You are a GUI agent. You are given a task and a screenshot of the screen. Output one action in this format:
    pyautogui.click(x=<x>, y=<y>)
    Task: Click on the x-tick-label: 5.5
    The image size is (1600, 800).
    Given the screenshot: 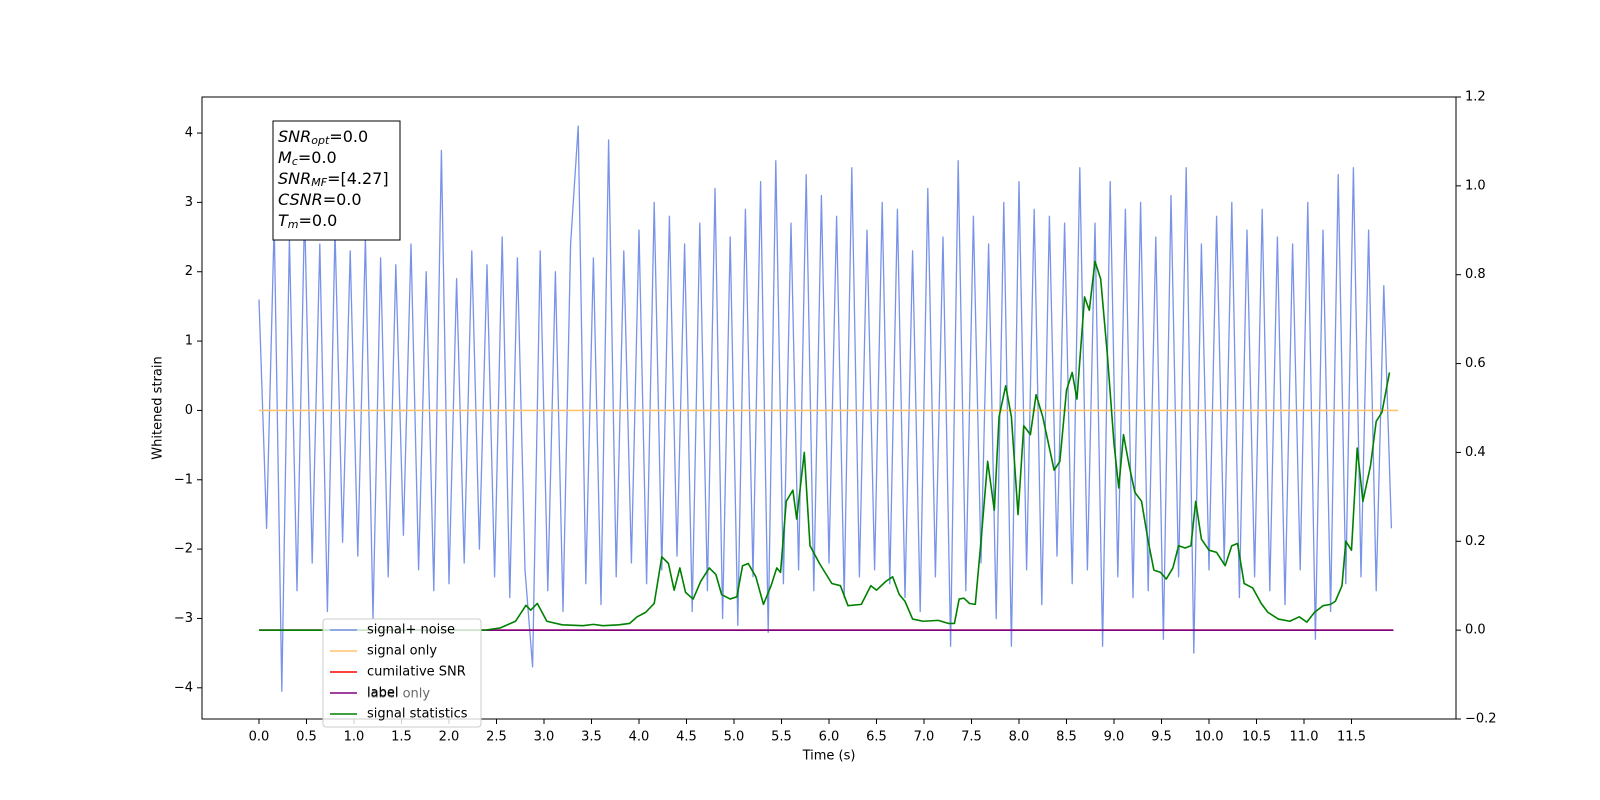 What is the action you would take?
    pyautogui.click(x=781, y=737)
    